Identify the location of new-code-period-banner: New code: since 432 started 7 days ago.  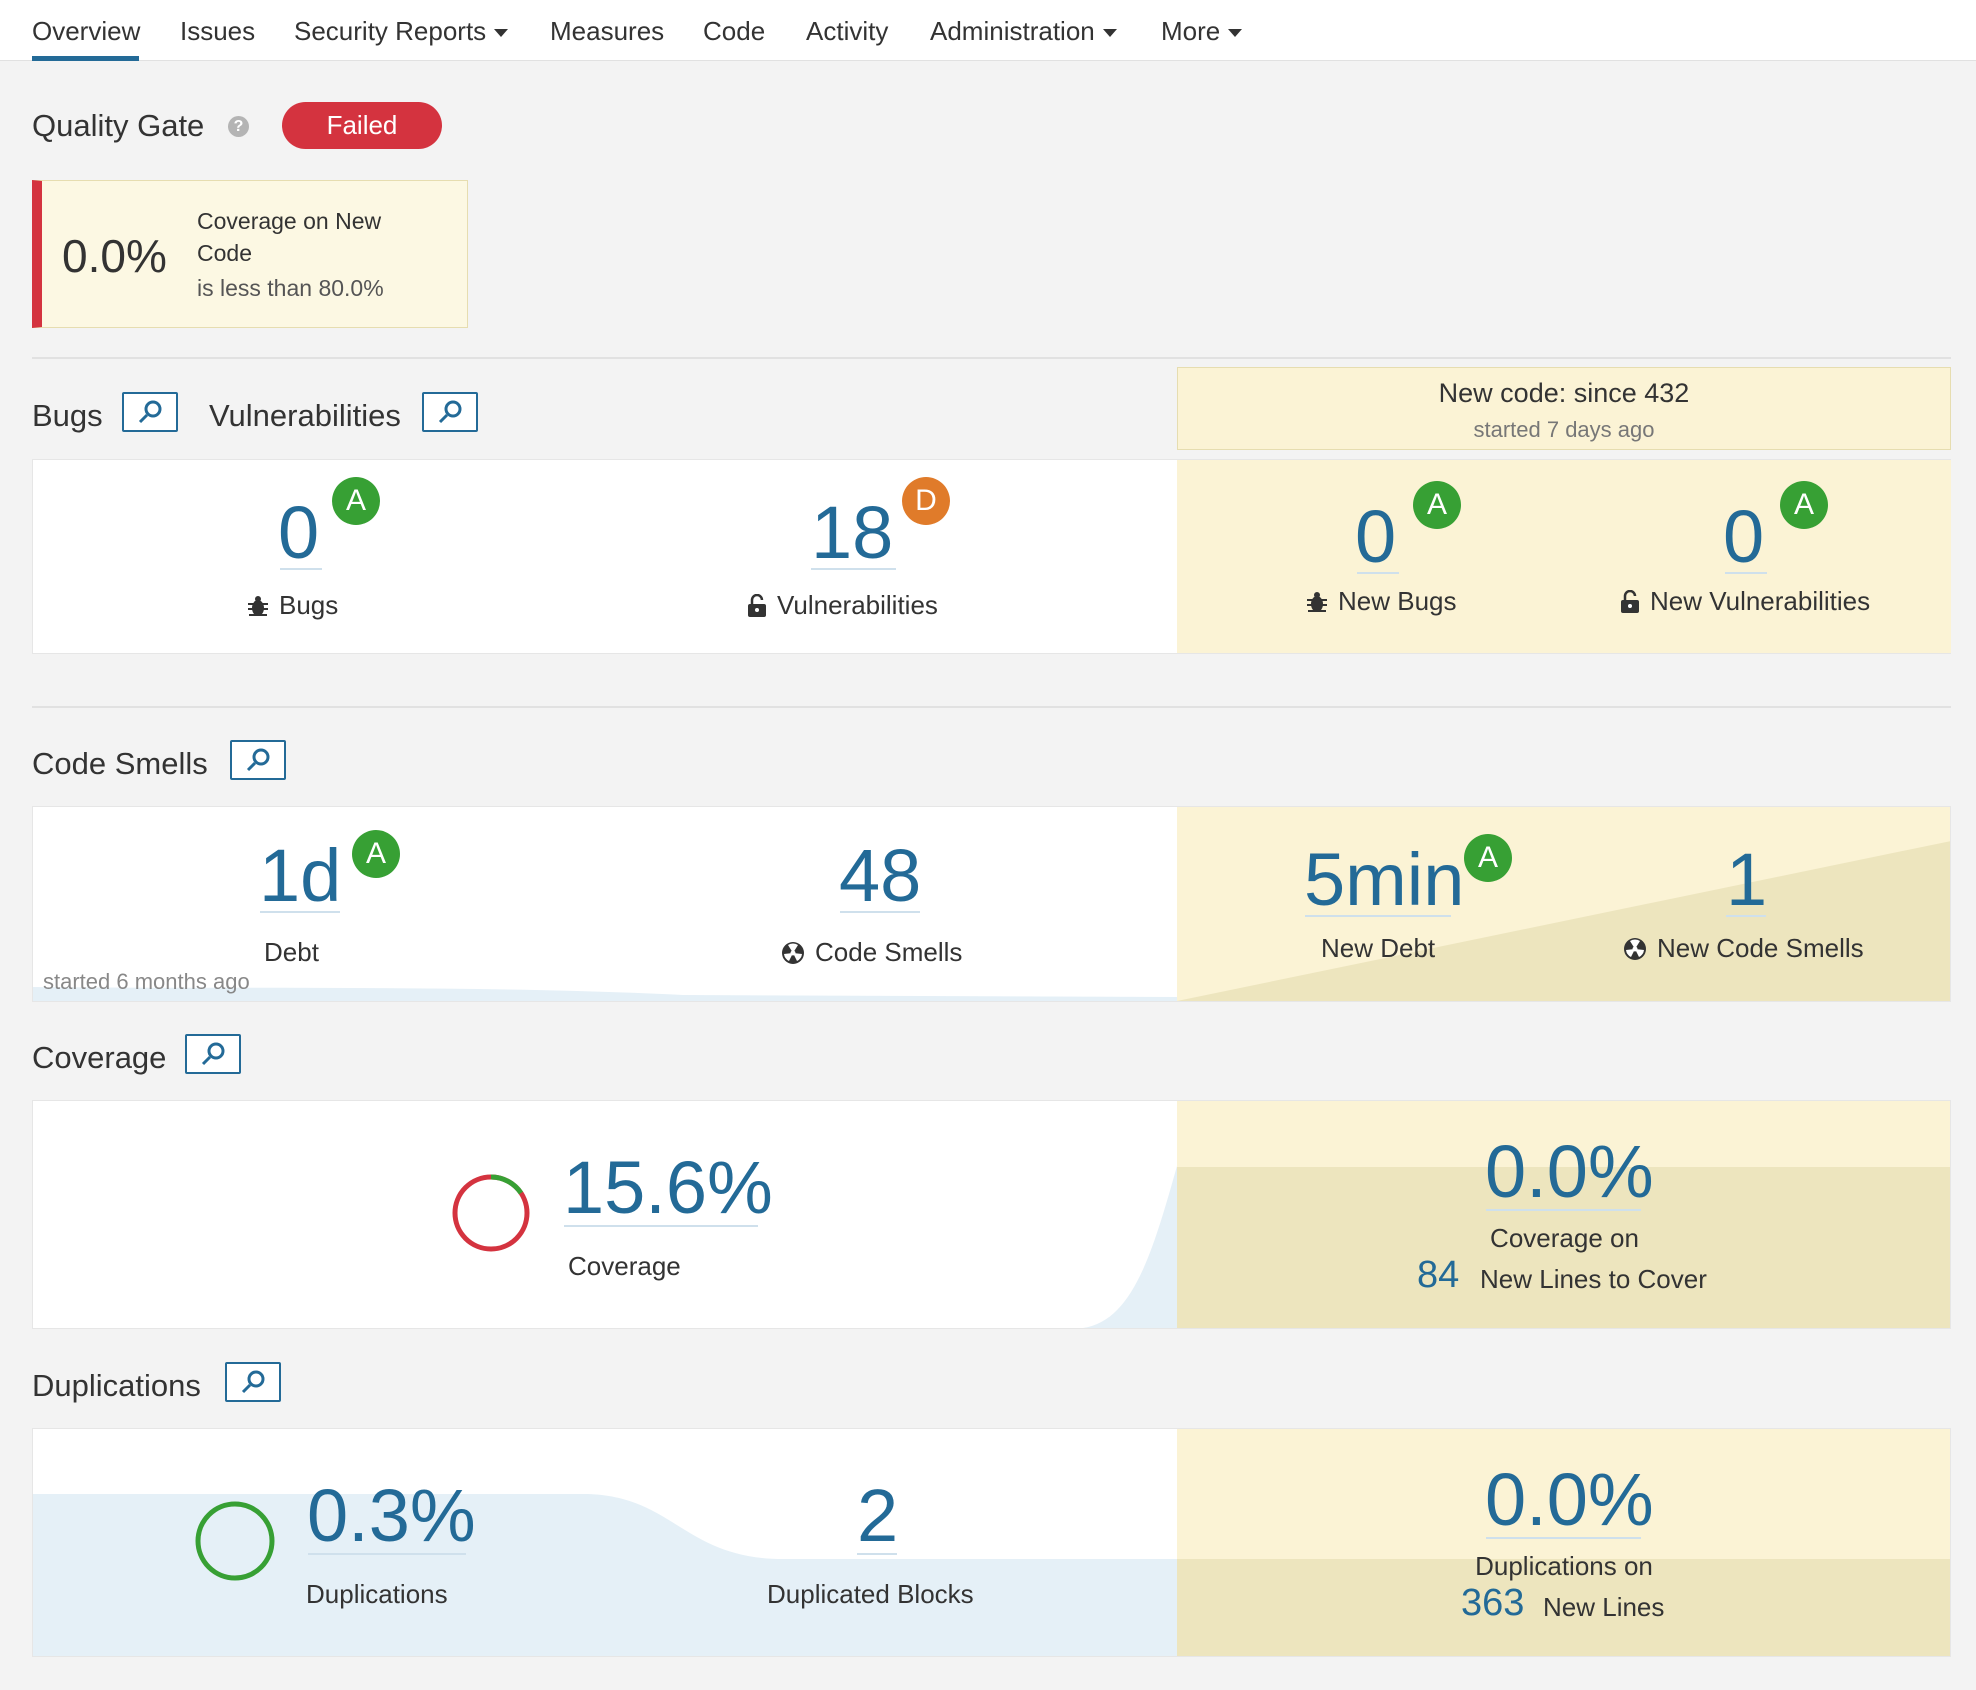
(1564, 408).